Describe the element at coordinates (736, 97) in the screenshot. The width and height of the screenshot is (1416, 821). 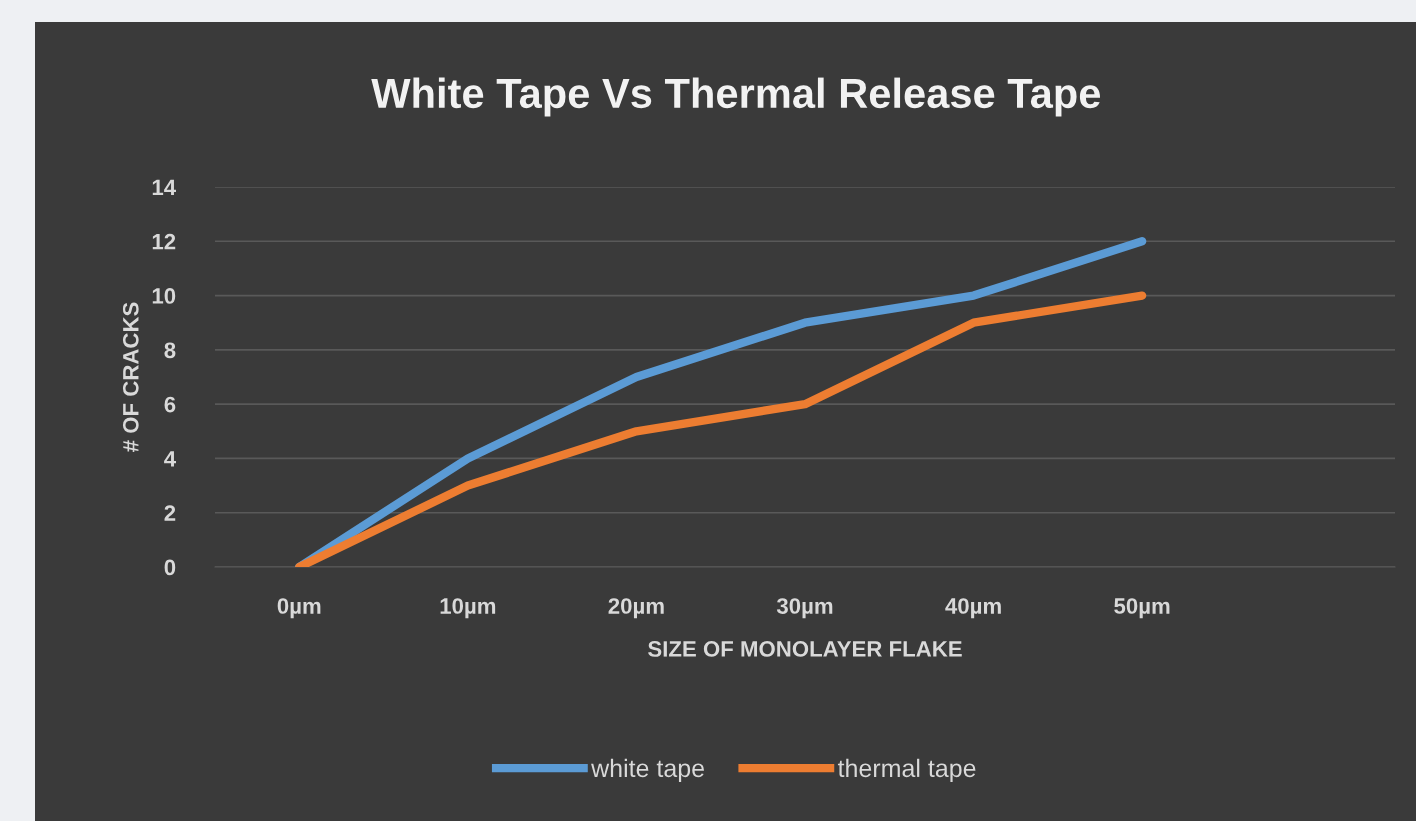
I see `chart-title: White Tape Vs Thermal Release Tape` at that location.